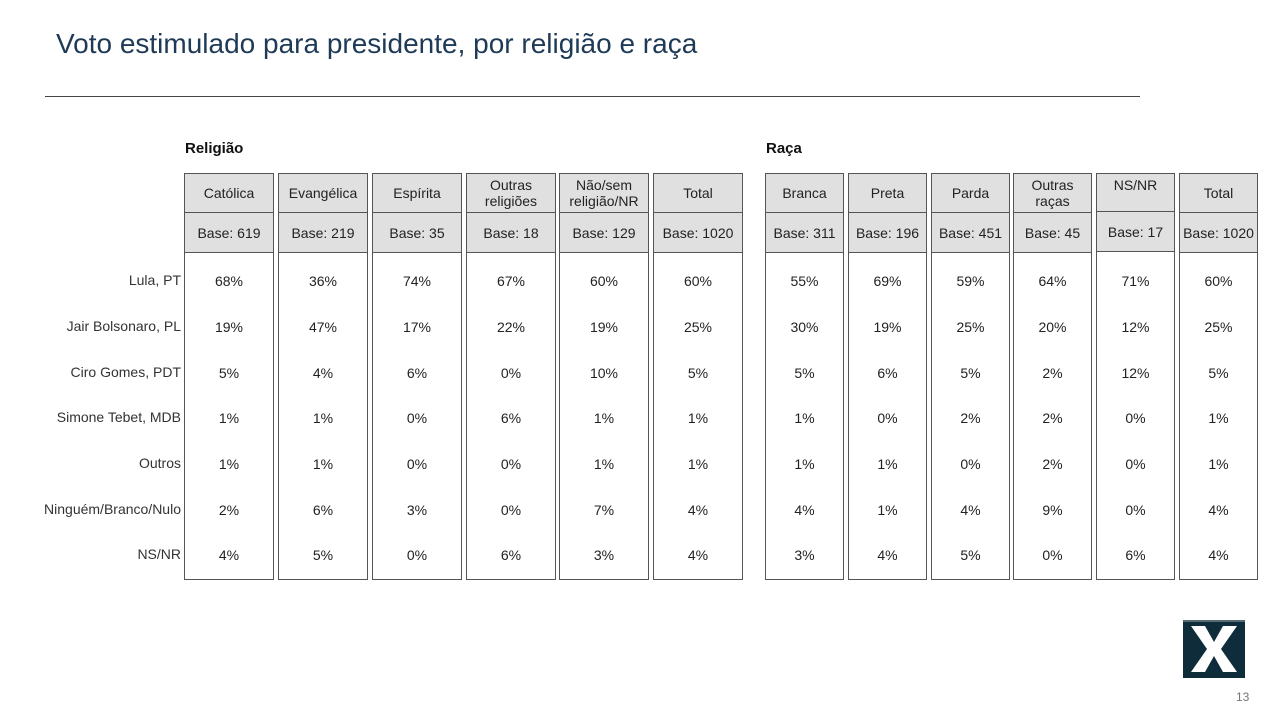 The image size is (1274, 714). I want to click on column-evangelica: Evangélica Base: 219 36% 47% 4% 1% 1% 6% 5%, so click(323, 376).